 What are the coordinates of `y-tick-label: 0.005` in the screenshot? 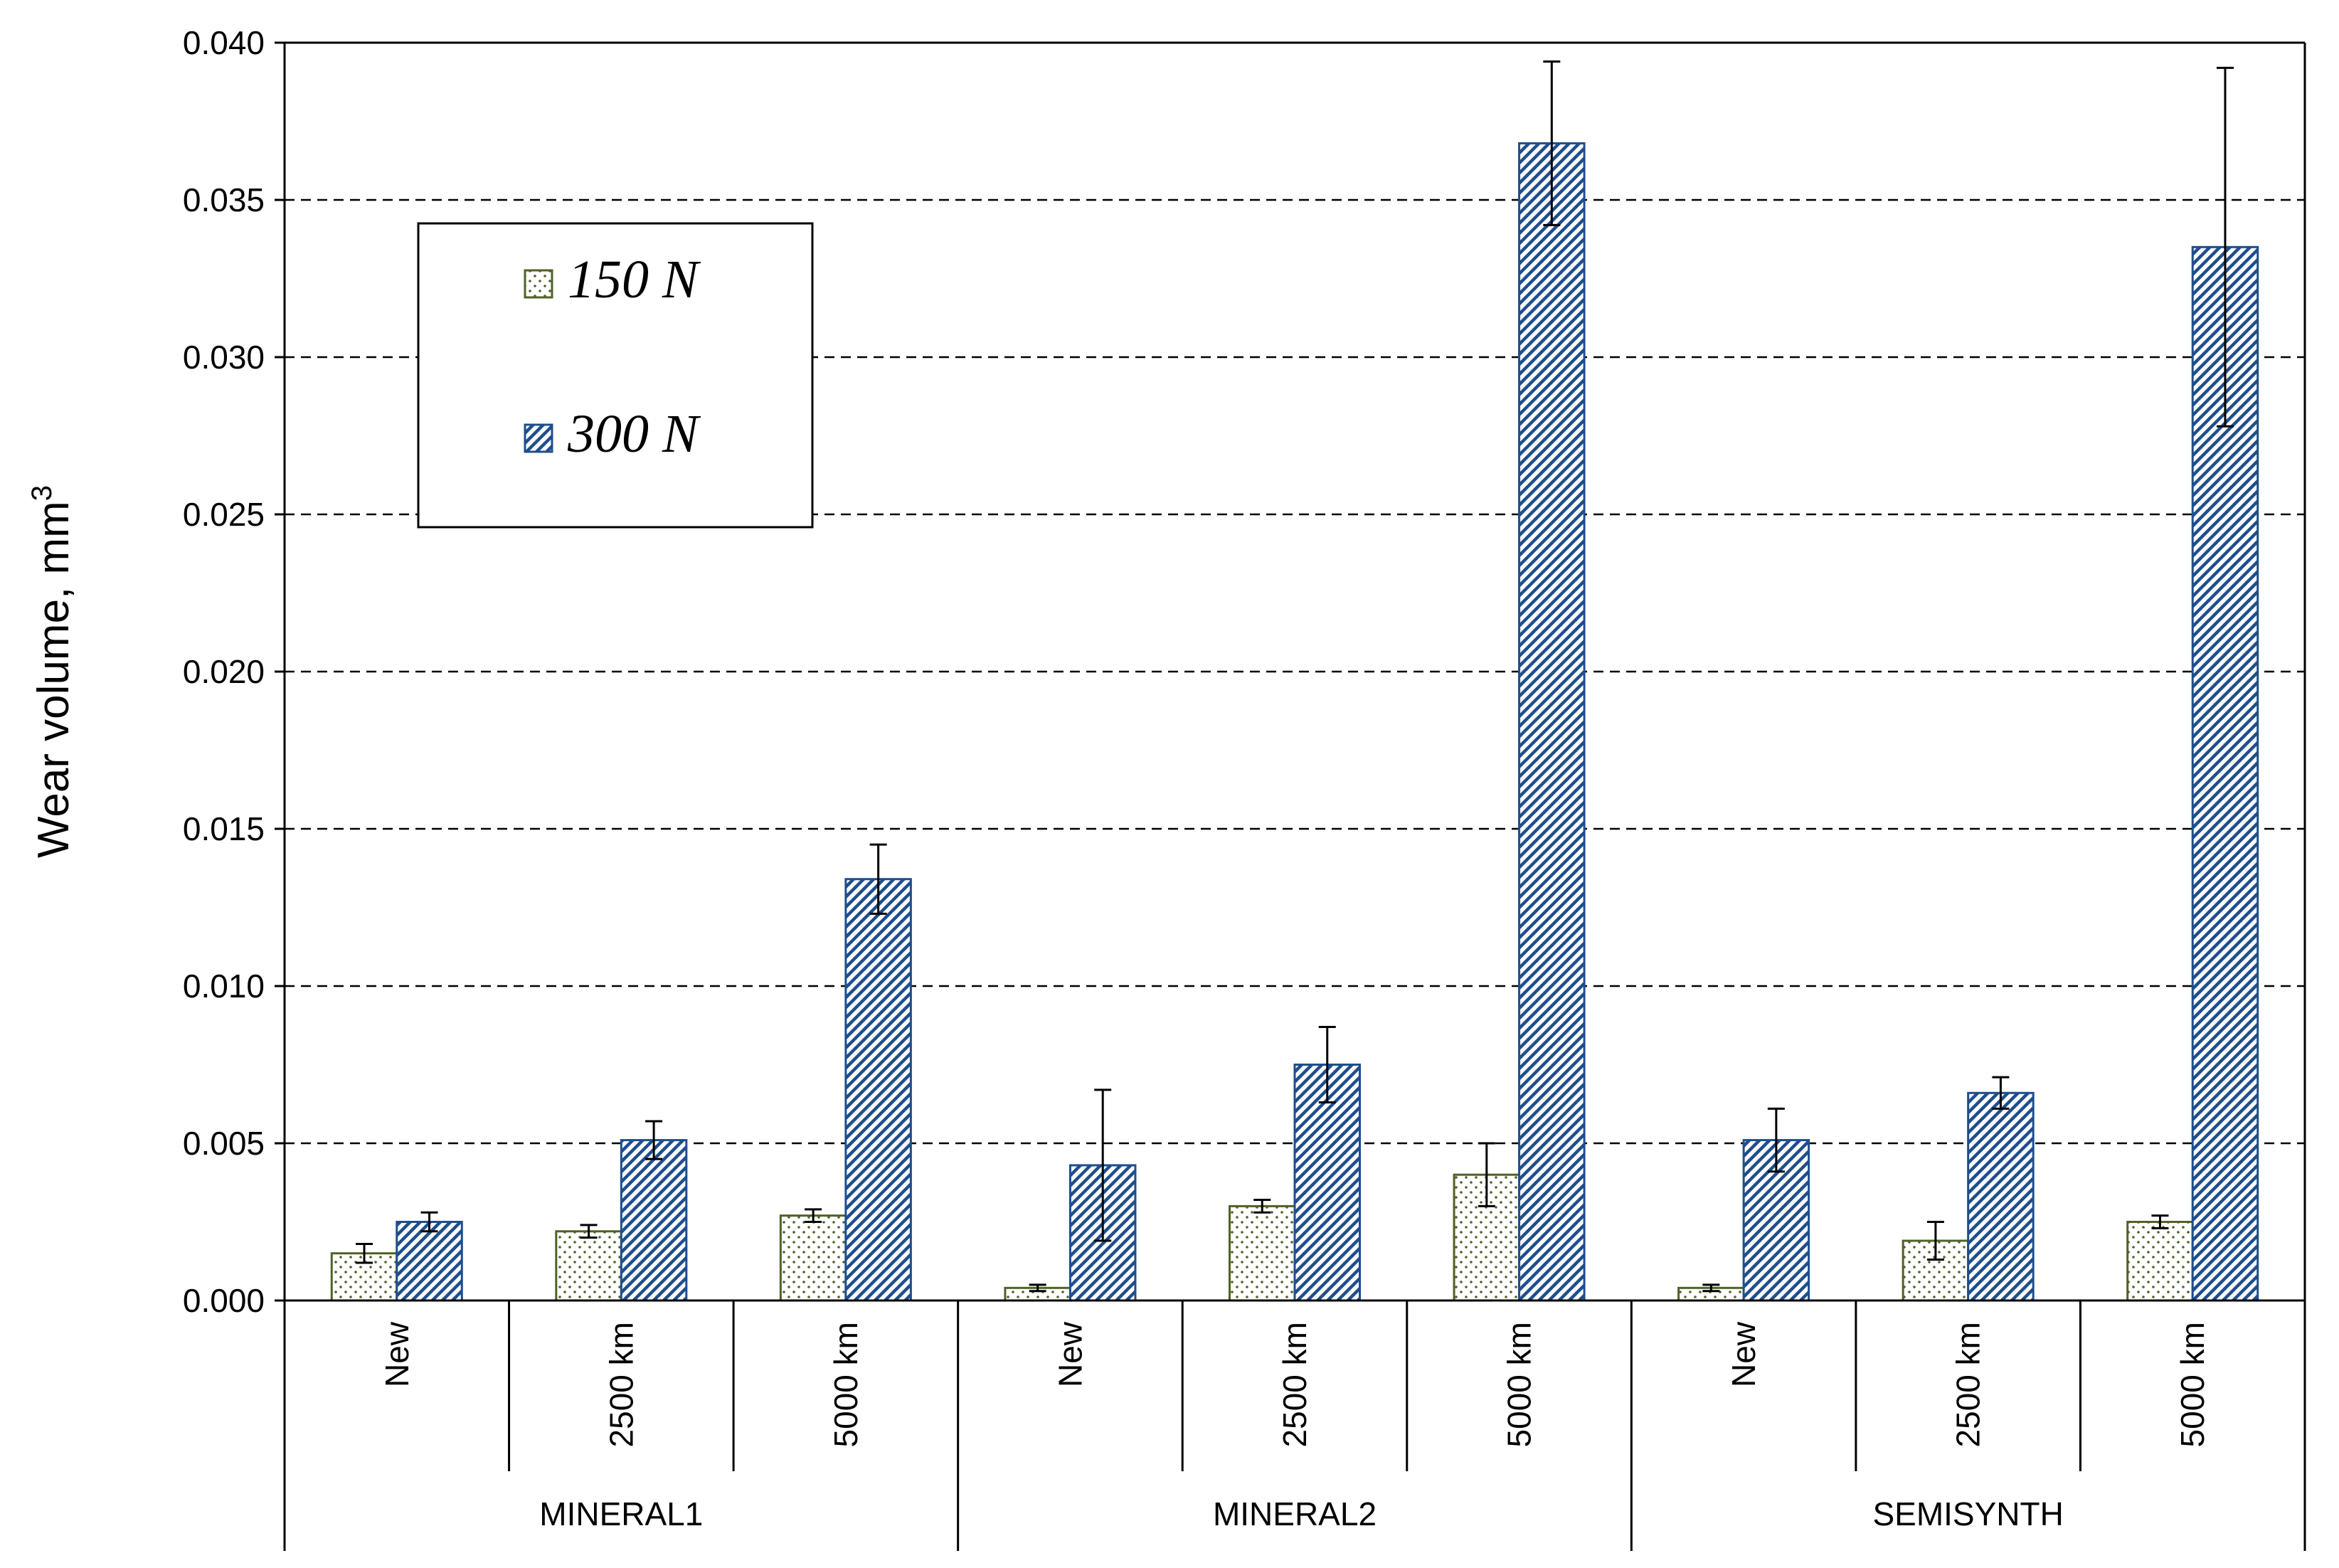 It's located at (224, 1143).